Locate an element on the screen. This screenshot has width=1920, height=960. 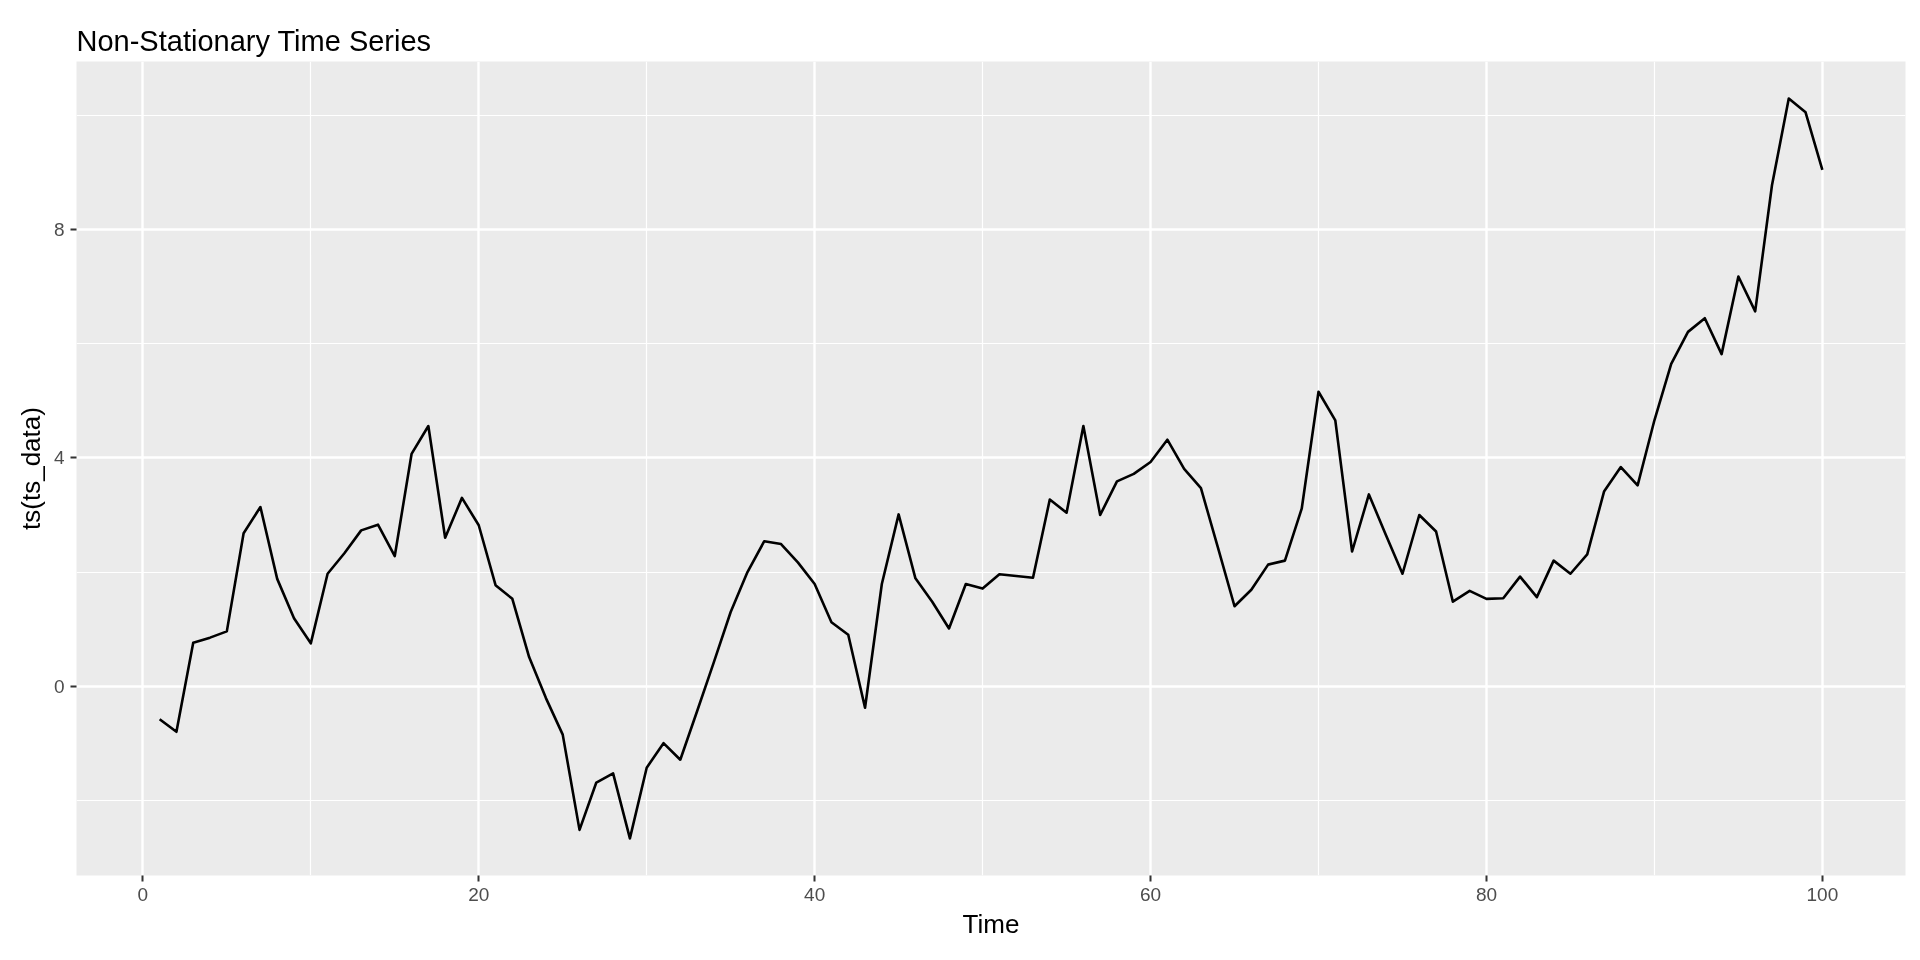
x-axis-title: Time is located at coordinates (991, 923).